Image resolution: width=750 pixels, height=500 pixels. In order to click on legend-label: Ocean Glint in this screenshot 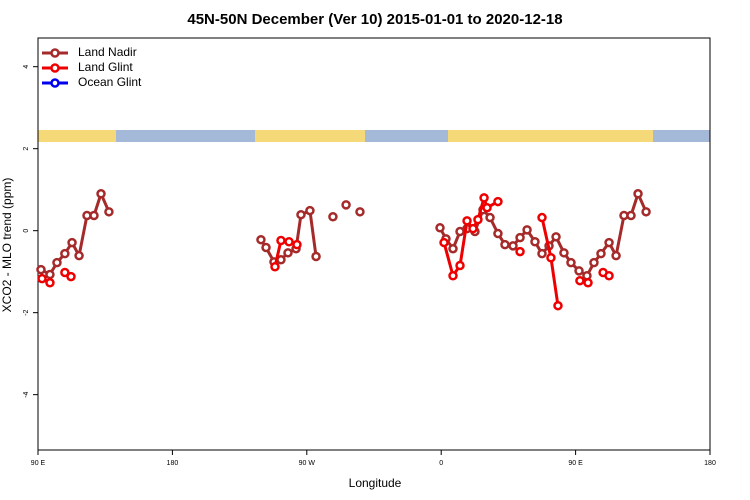, I will do `click(110, 82)`.